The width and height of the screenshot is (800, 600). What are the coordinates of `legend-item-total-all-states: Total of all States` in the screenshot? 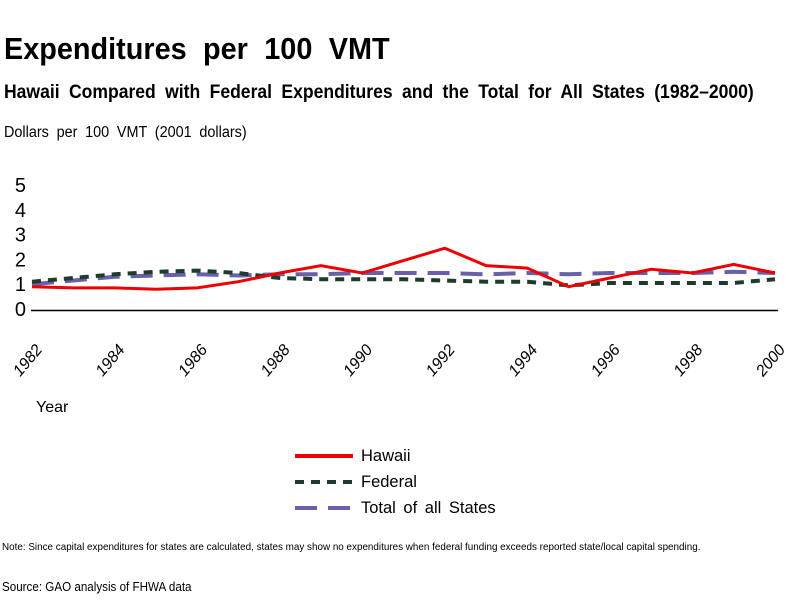 It's located at (395, 508).